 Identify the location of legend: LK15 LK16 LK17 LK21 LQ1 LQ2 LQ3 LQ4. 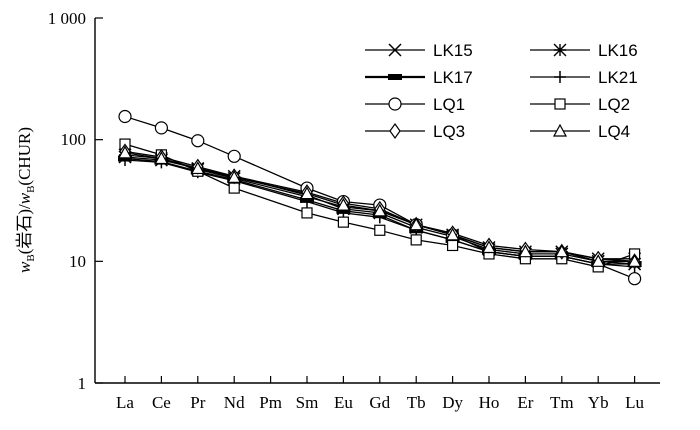
(501, 91).